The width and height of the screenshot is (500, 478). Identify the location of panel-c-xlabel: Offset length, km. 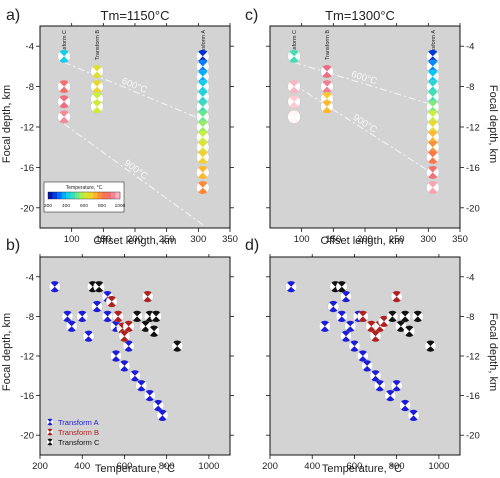
(362, 241).